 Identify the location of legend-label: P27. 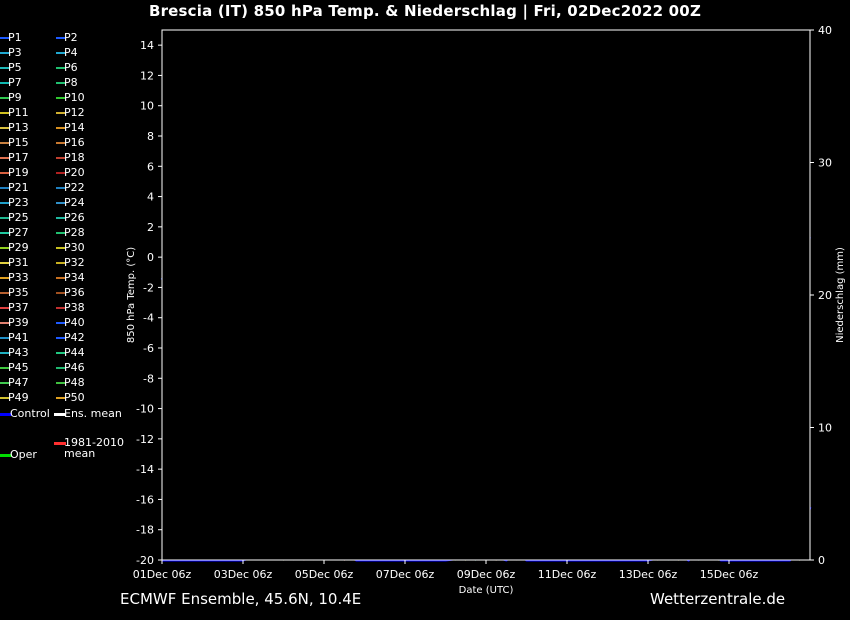
(18, 232).